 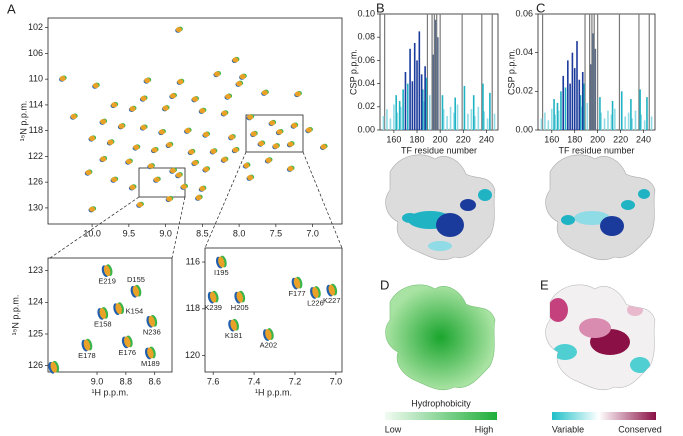 I want to click on y-tick-label: 118, so click(x=36, y=130).